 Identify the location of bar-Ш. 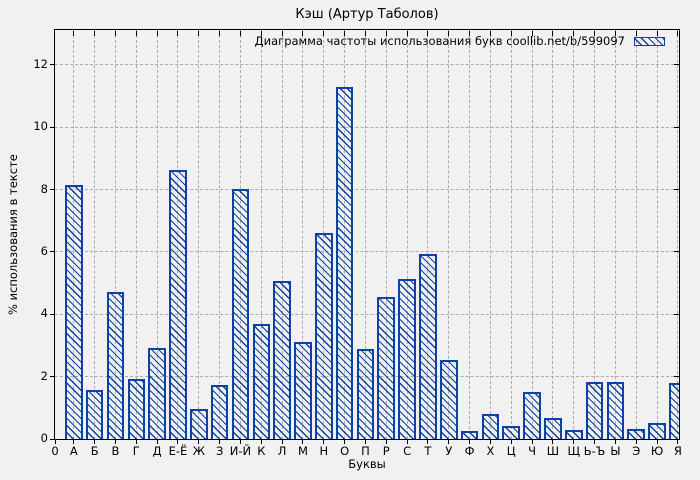
(553, 428).